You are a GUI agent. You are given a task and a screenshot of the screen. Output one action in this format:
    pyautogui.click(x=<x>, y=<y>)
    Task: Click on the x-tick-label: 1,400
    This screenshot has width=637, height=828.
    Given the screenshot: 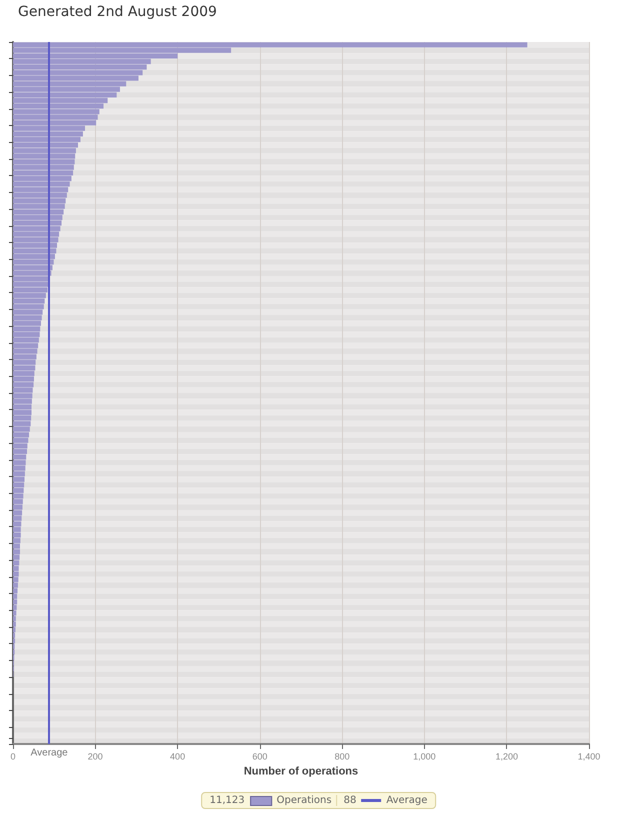 What is the action you would take?
    pyautogui.click(x=589, y=757)
    